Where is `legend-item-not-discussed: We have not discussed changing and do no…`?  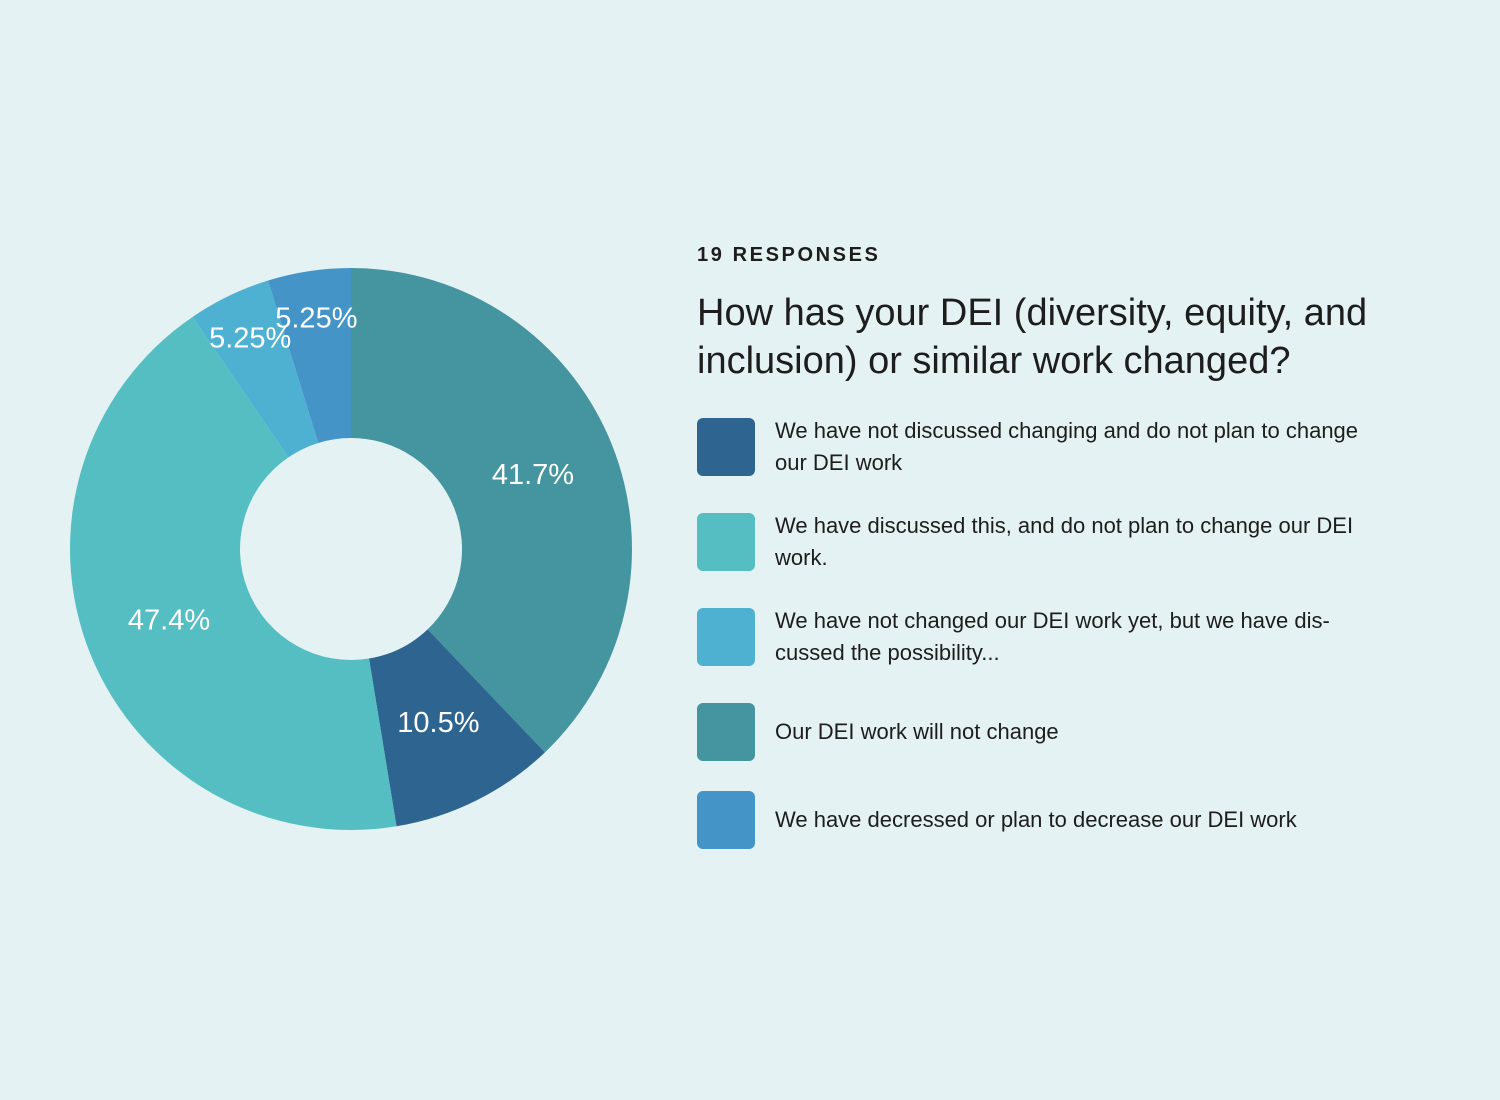
legend-item-not-discussed: We have not discussed changing and do no… is located at coordinates (1077, 447).